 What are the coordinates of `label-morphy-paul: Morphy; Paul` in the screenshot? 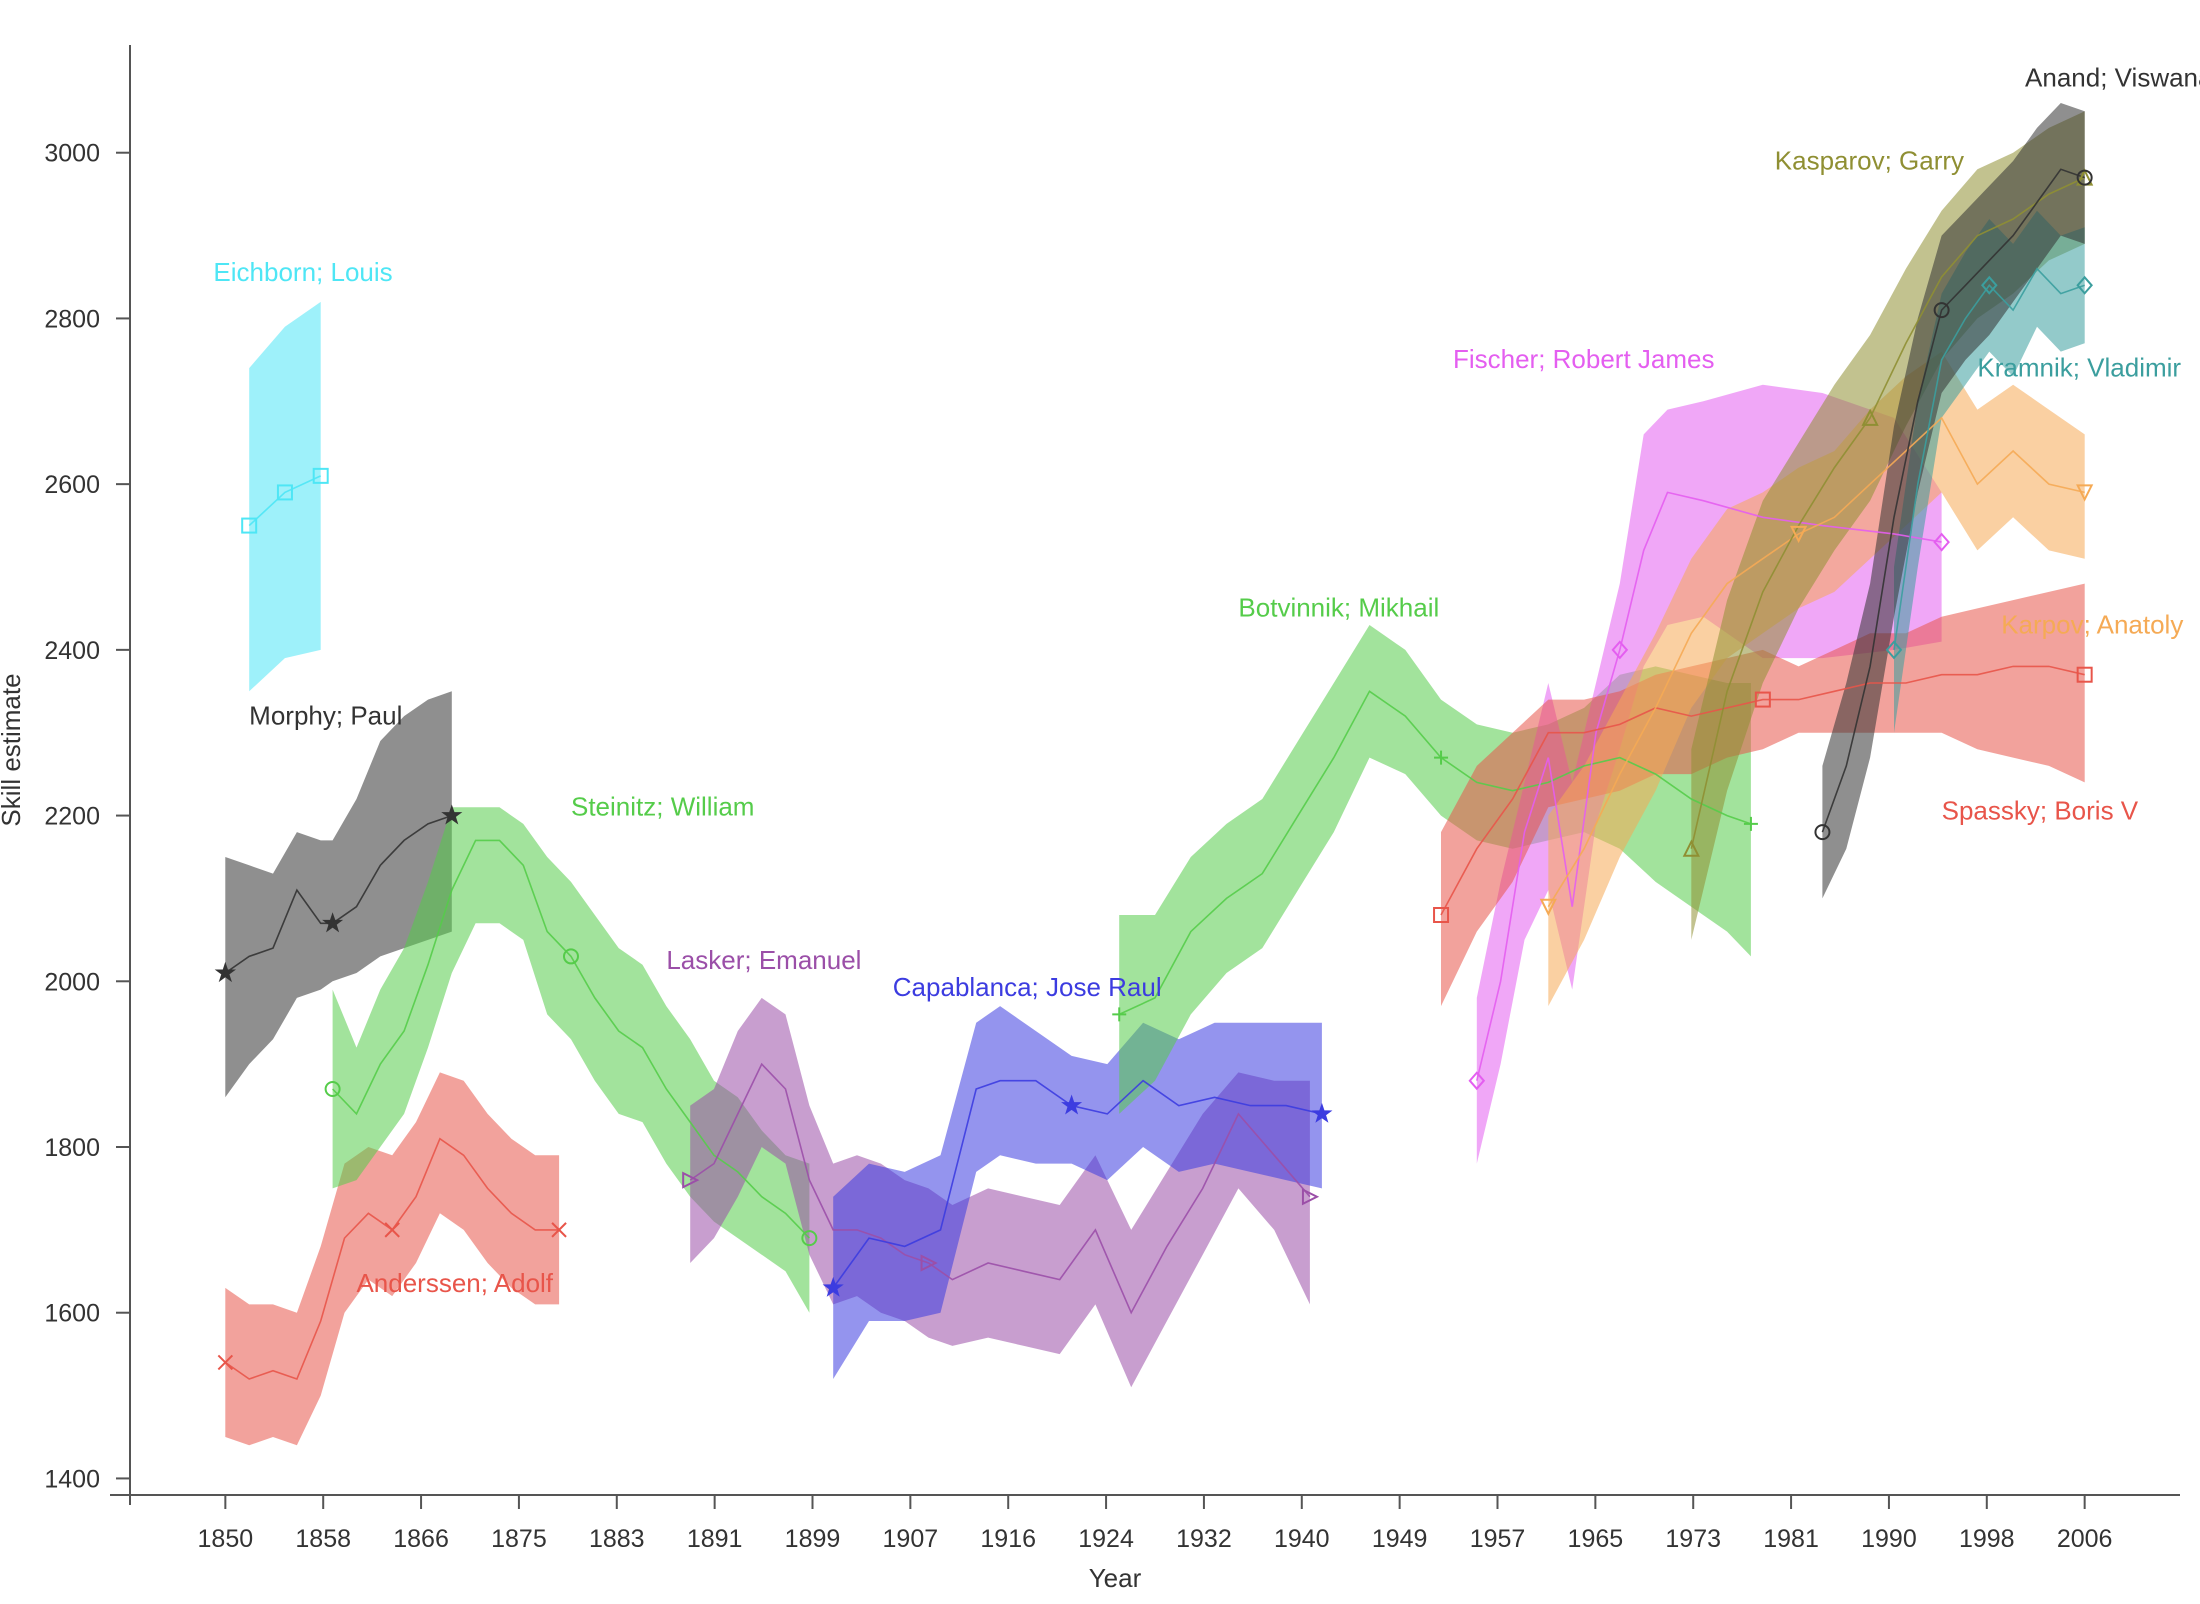 It's located at (325, 715).